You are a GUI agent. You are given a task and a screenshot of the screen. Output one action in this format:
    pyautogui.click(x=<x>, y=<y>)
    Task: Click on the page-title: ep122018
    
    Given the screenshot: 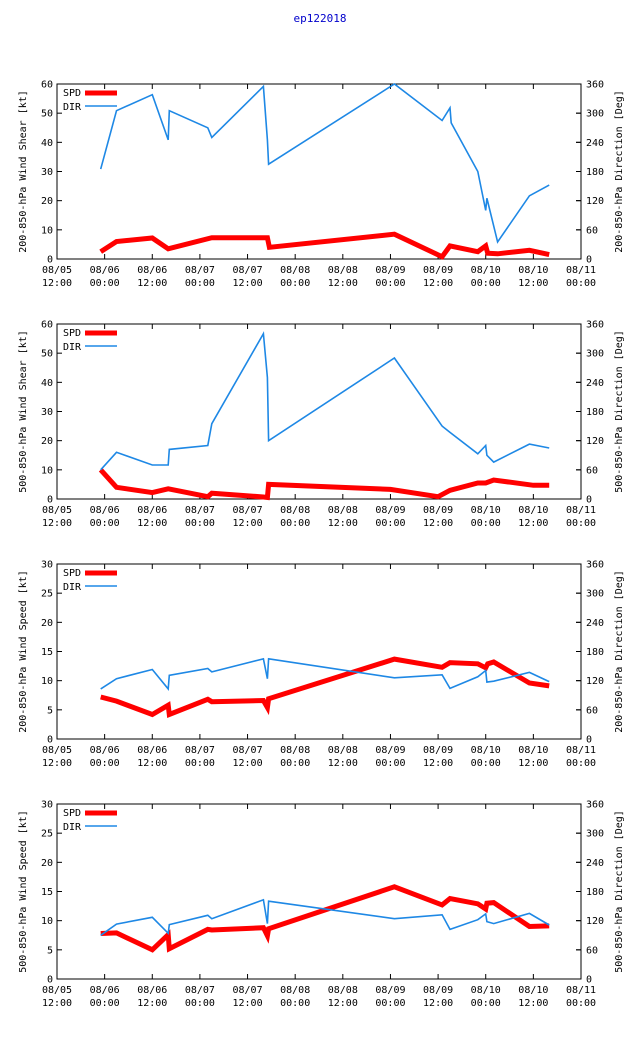 What is the action you would take?
    pyautogui.click(x=320, y=18)
    